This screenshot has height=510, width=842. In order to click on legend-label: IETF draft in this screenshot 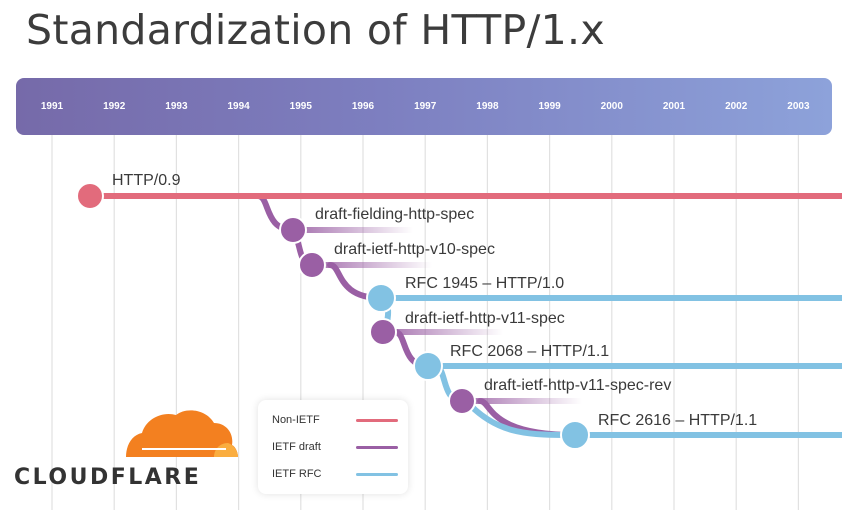, I will do `click(296, 447)`.